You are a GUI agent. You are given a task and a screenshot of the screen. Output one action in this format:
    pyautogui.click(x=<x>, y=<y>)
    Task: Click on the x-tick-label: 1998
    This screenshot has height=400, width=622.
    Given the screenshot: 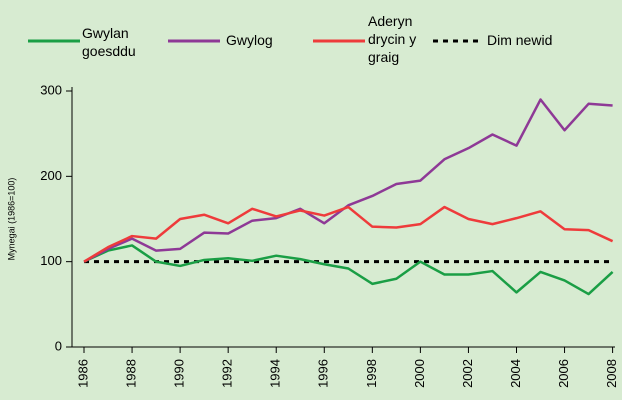 What is the action you would take?
    pyautogui.click(x=371, y=373)
    